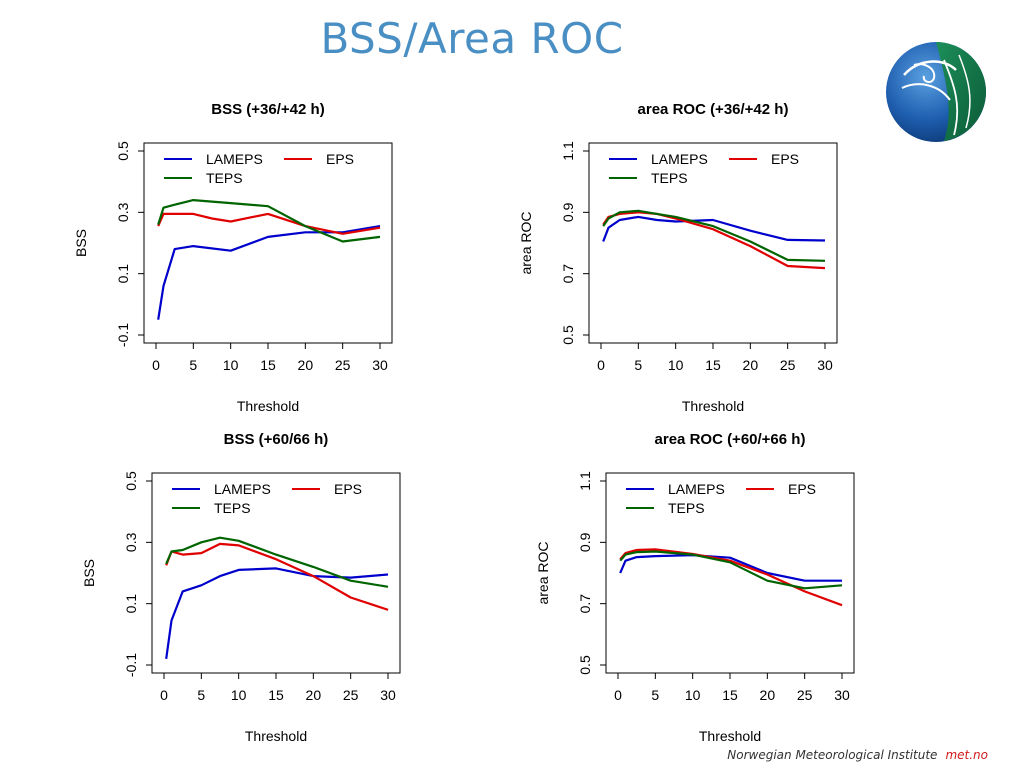 This screenshot has height=768, width=1024. Describe the element at coordinates (472, 38) in the screenshot. I see `slide-title: BSS/Area ROC` at that location.